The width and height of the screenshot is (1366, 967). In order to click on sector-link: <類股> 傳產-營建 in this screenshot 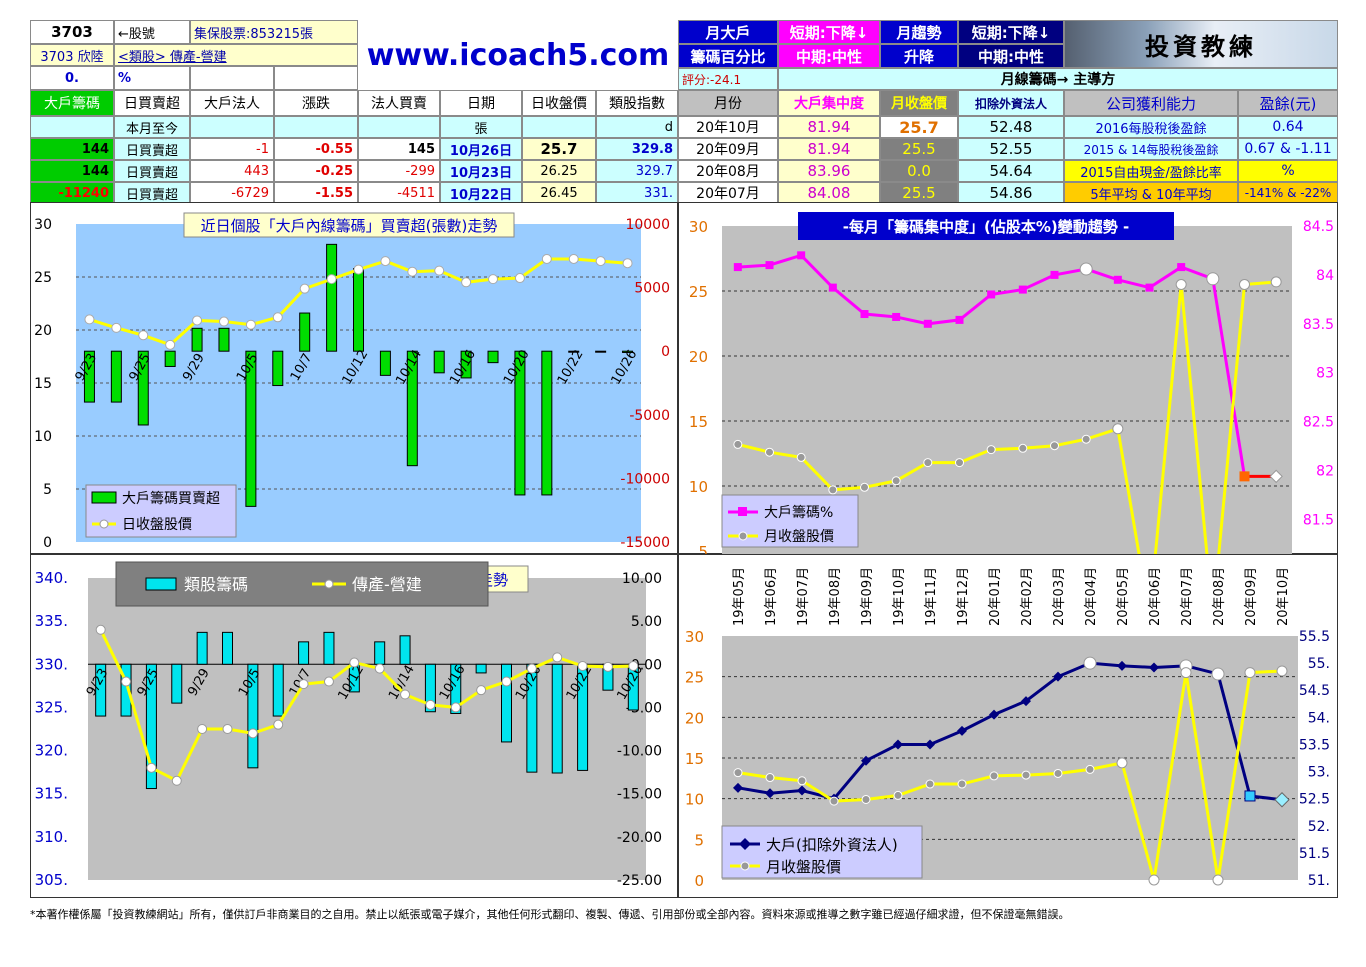, I will do `click(236, 55)`.